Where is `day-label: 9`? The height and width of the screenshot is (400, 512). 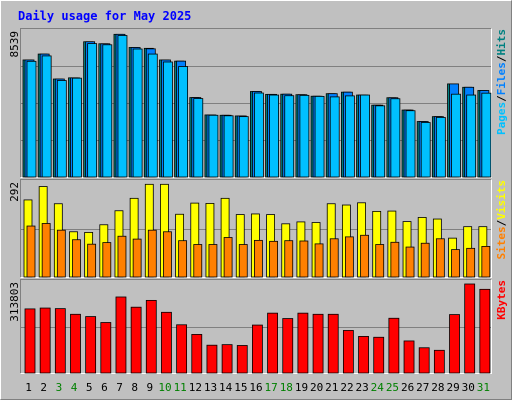 day-label: 9 is located at coordinates (150, 387).